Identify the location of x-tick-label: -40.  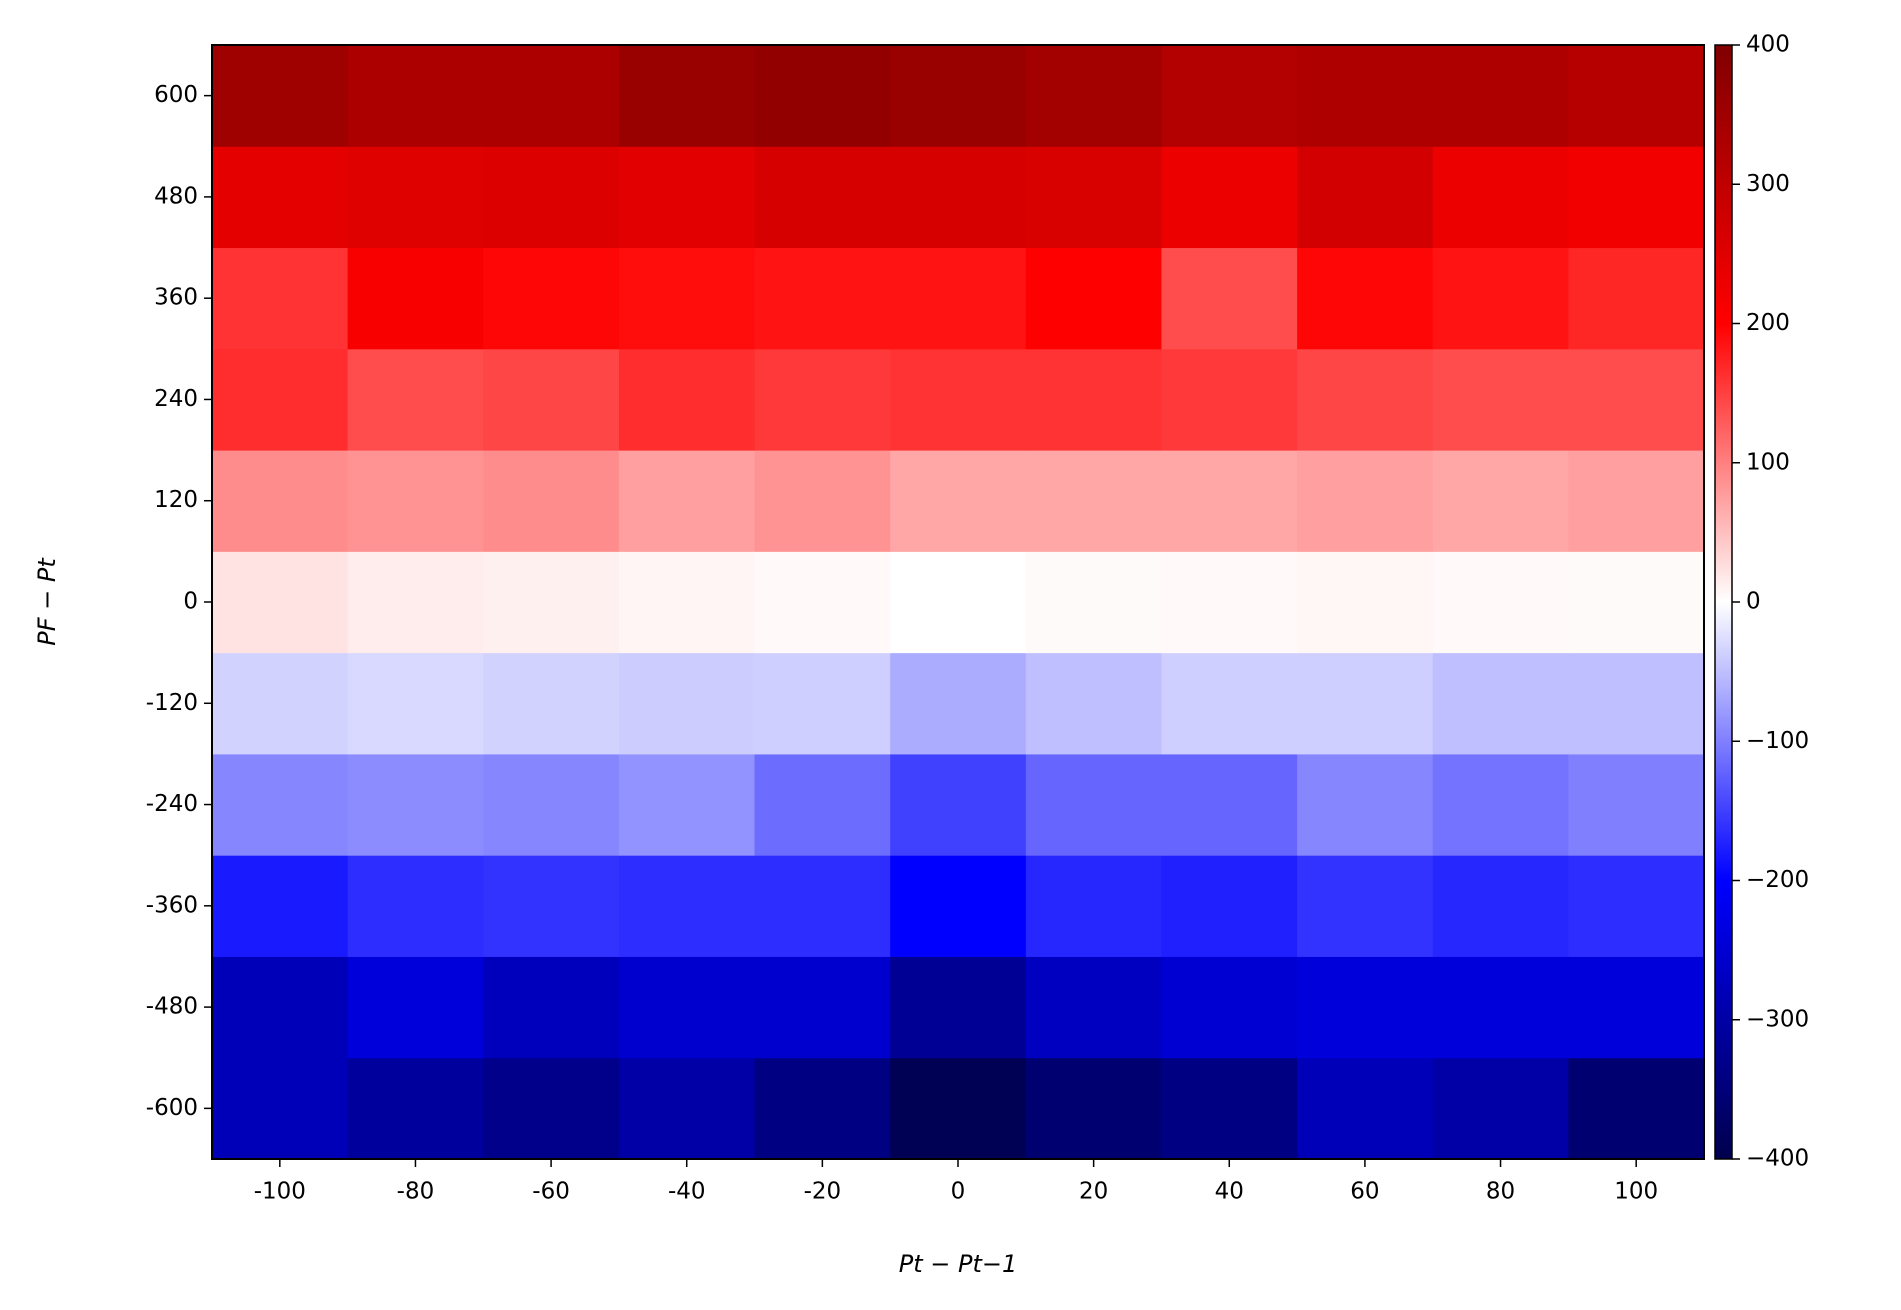
(687, 1192).